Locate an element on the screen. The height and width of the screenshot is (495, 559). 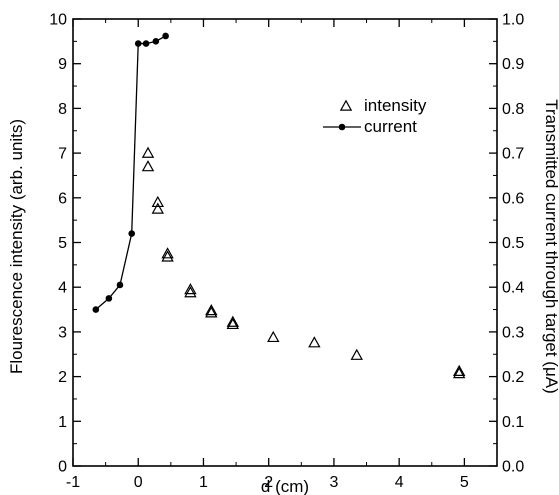
y-left-tick-label: 0 is located at coordinates (62, 467).